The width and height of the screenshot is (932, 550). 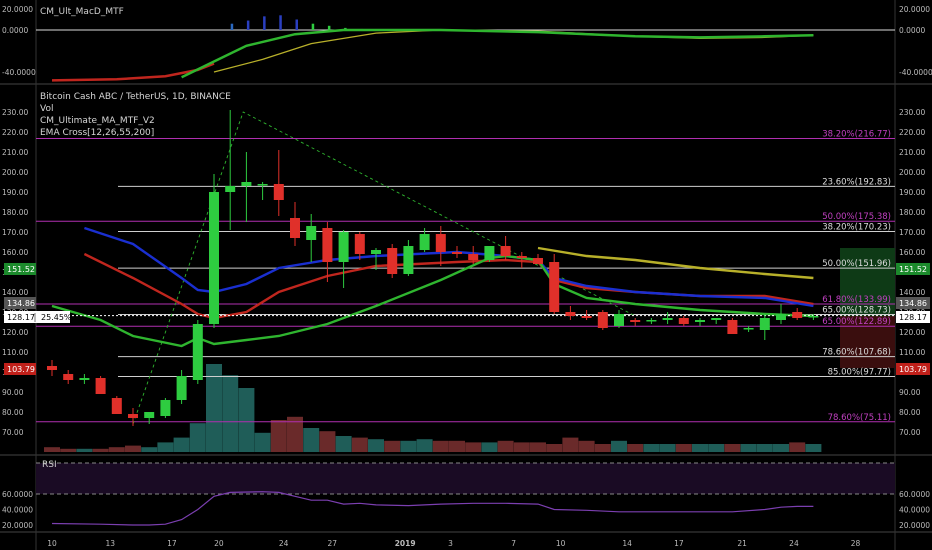 What do you see at coordinates (856, 134) in the screenshot?
I see `fib-level-label: 38.20%(216.77)` at bounding box center [856, 134].